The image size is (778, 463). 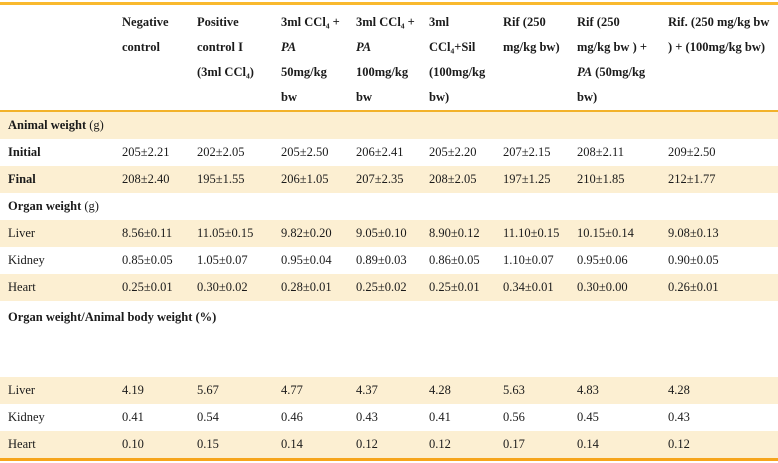 I want to click on section-label: Organ weight (g), so click(x=53, y=206).